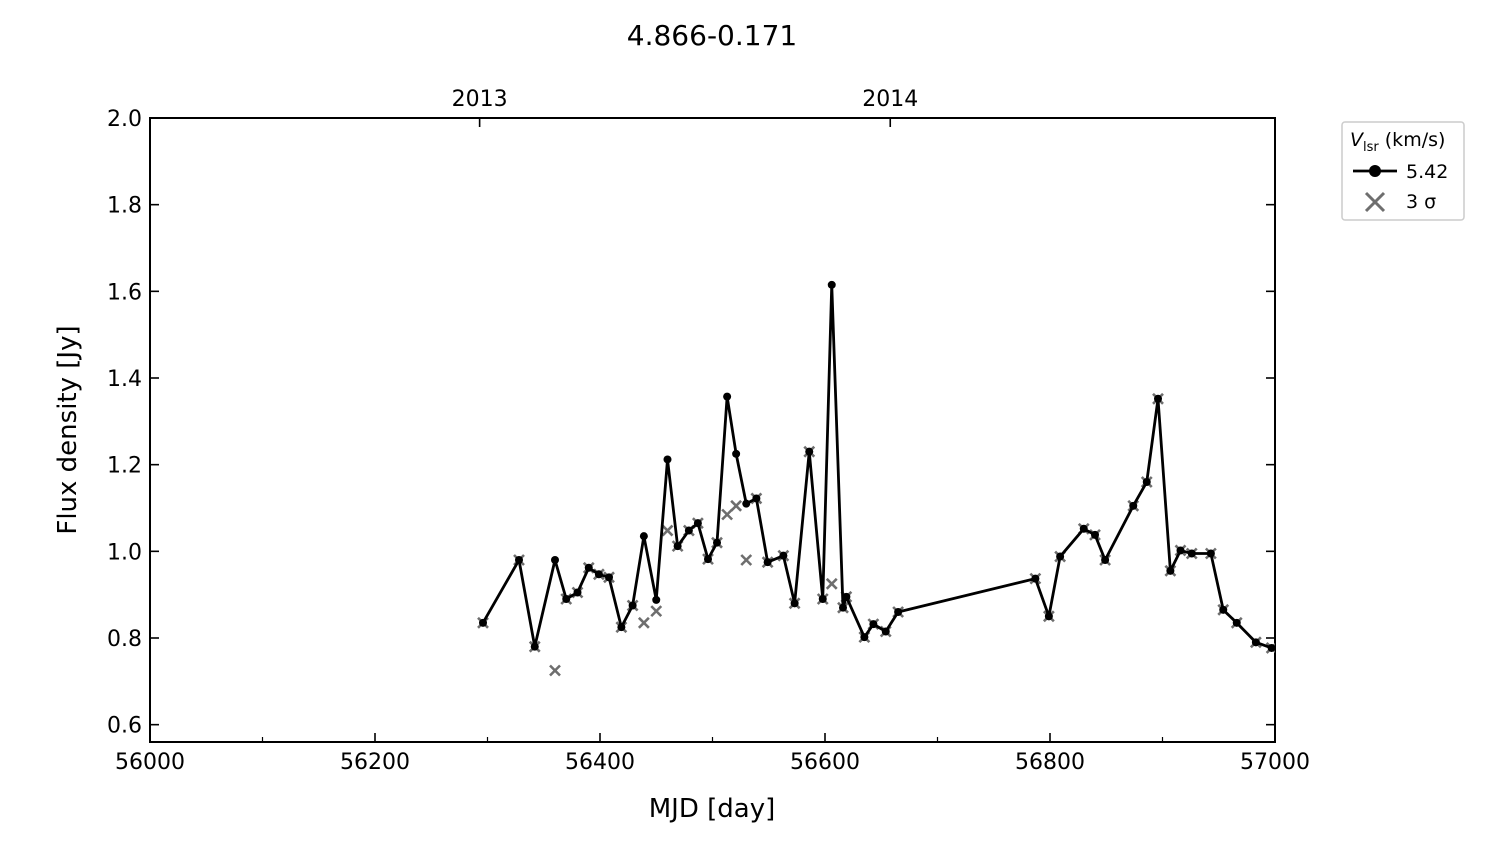 This screenshot has width=1500, height=844. I want to click on top-axis-year-label: 2013, so click(480, 99).